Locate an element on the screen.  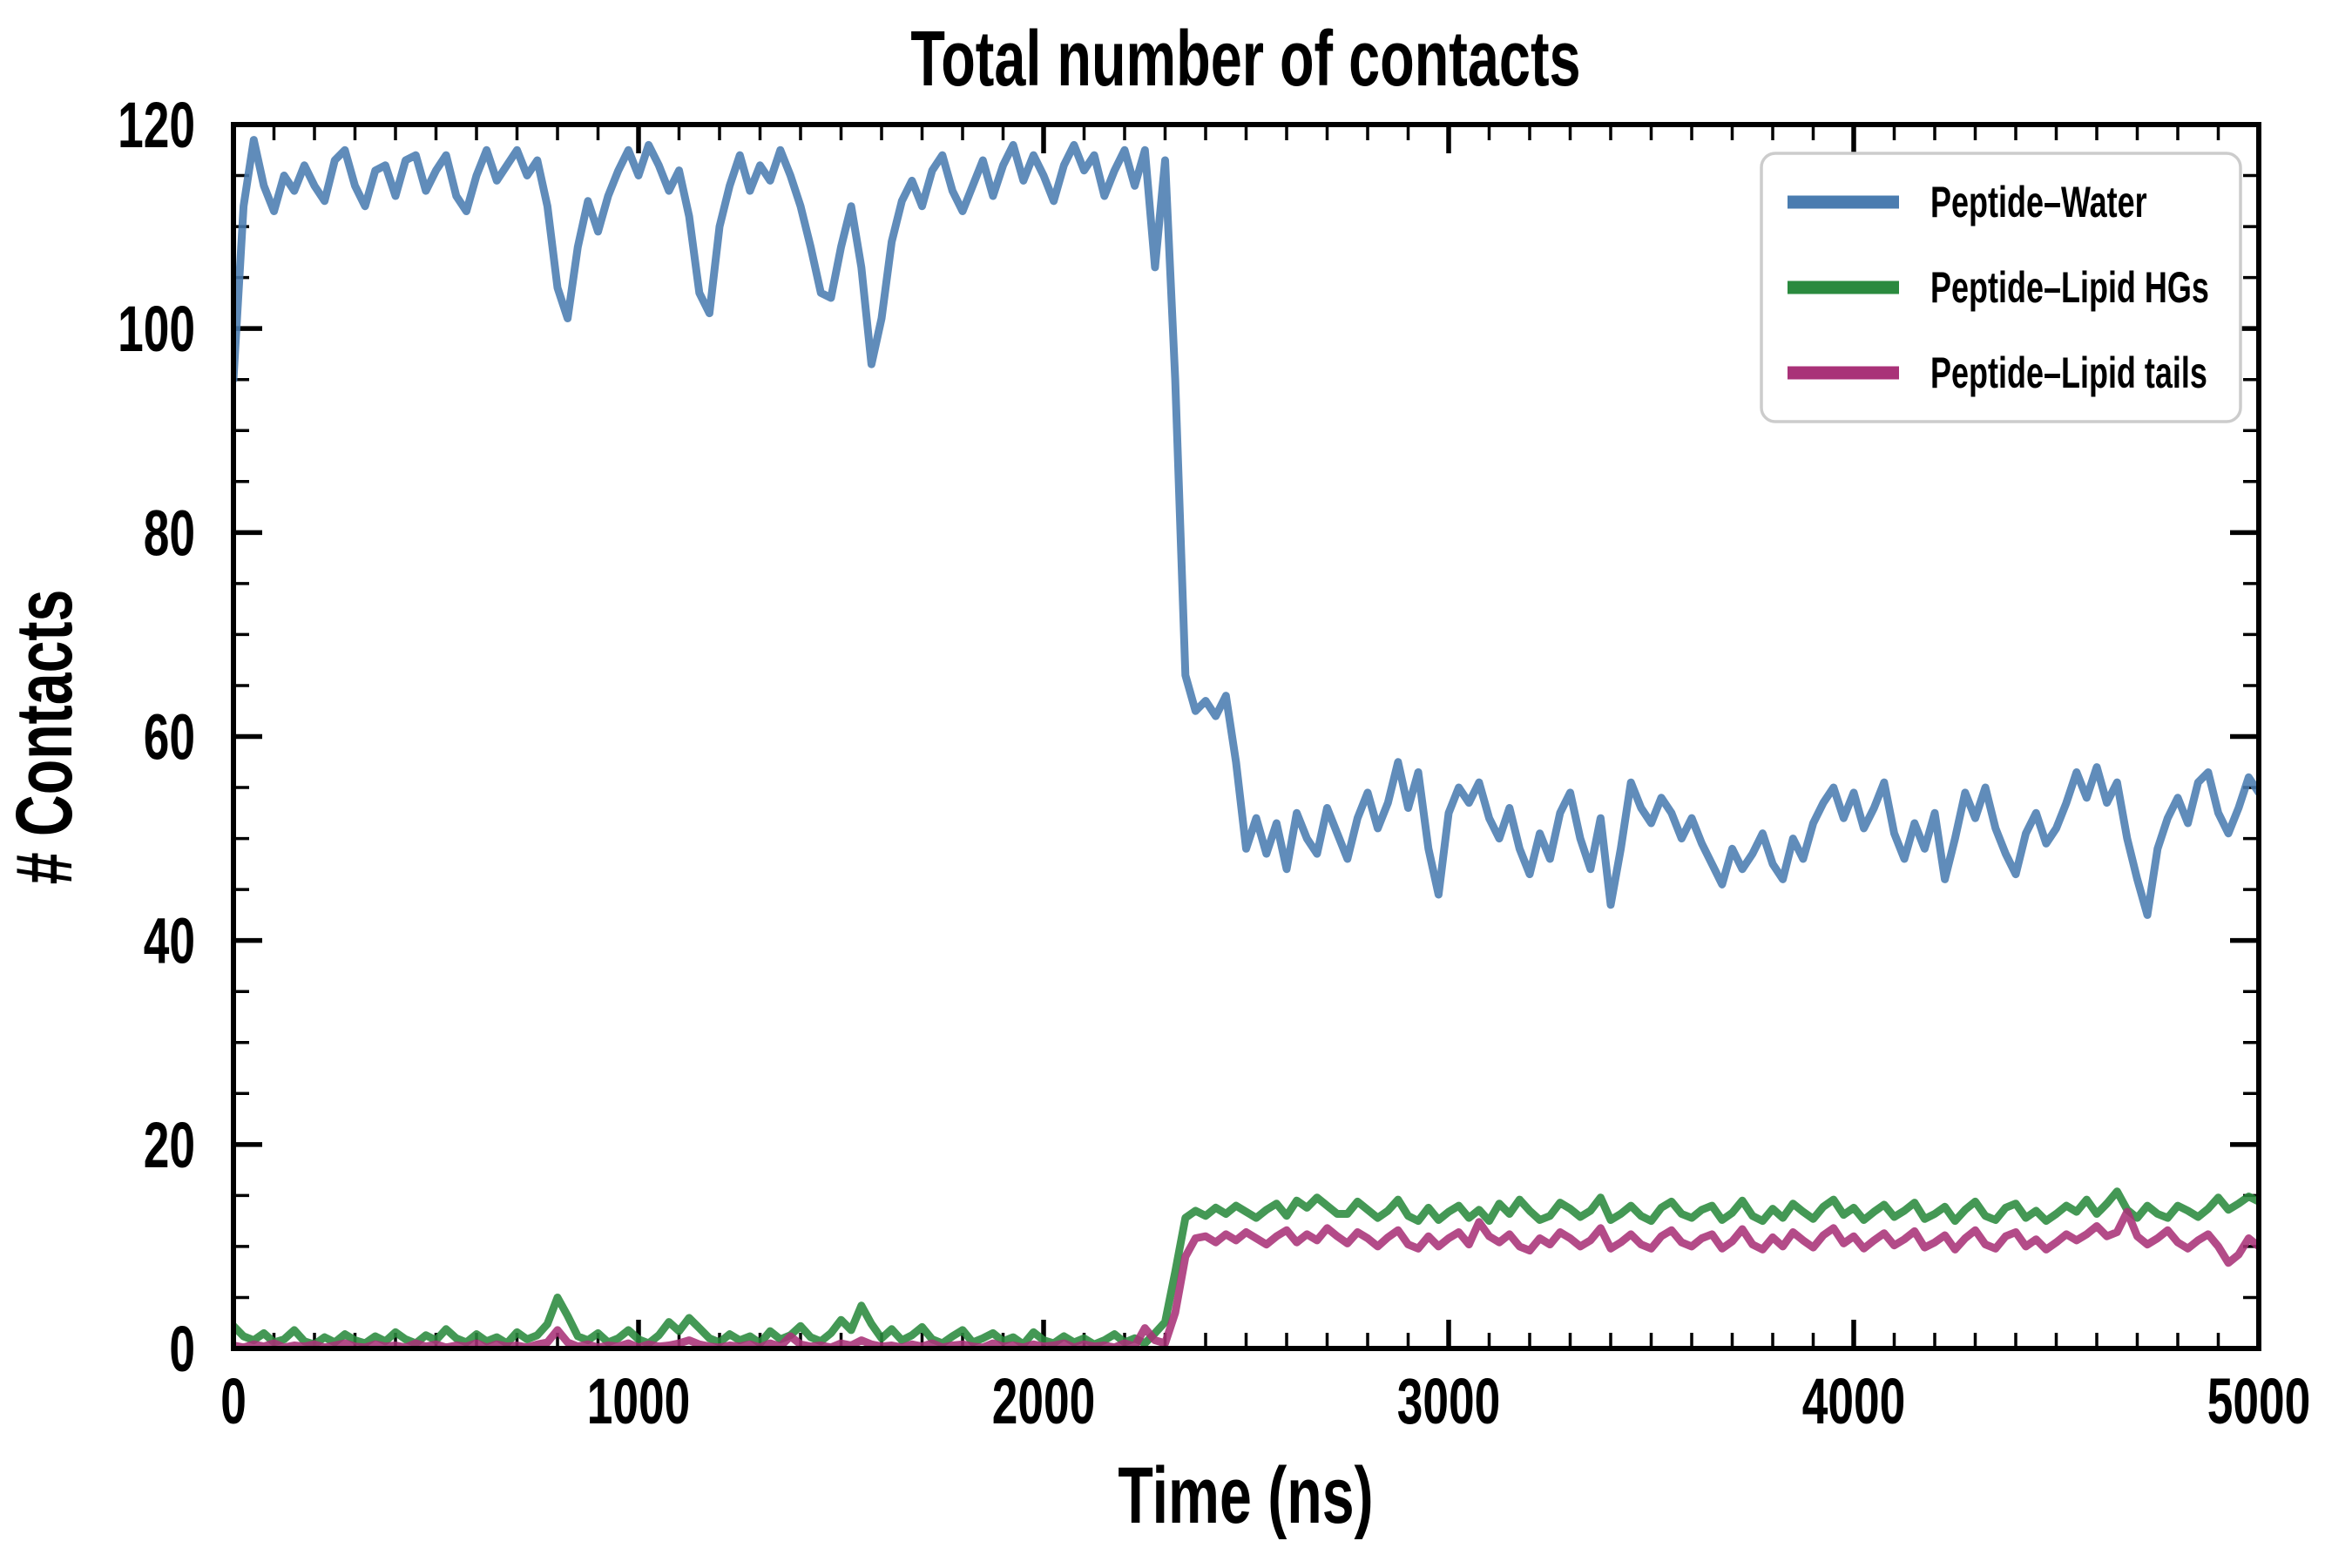
x-tick-label: 5000 is located at coordinates (2259, 1401).